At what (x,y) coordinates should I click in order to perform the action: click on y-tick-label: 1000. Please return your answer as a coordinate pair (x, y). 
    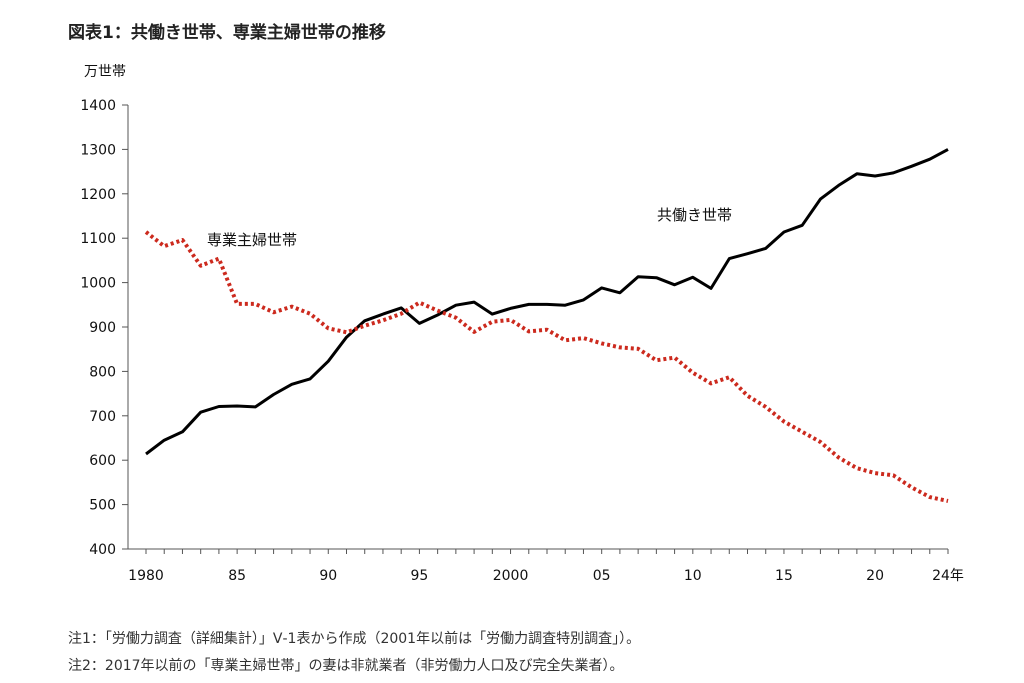
    Looking at the image, I should click on (98, 284).